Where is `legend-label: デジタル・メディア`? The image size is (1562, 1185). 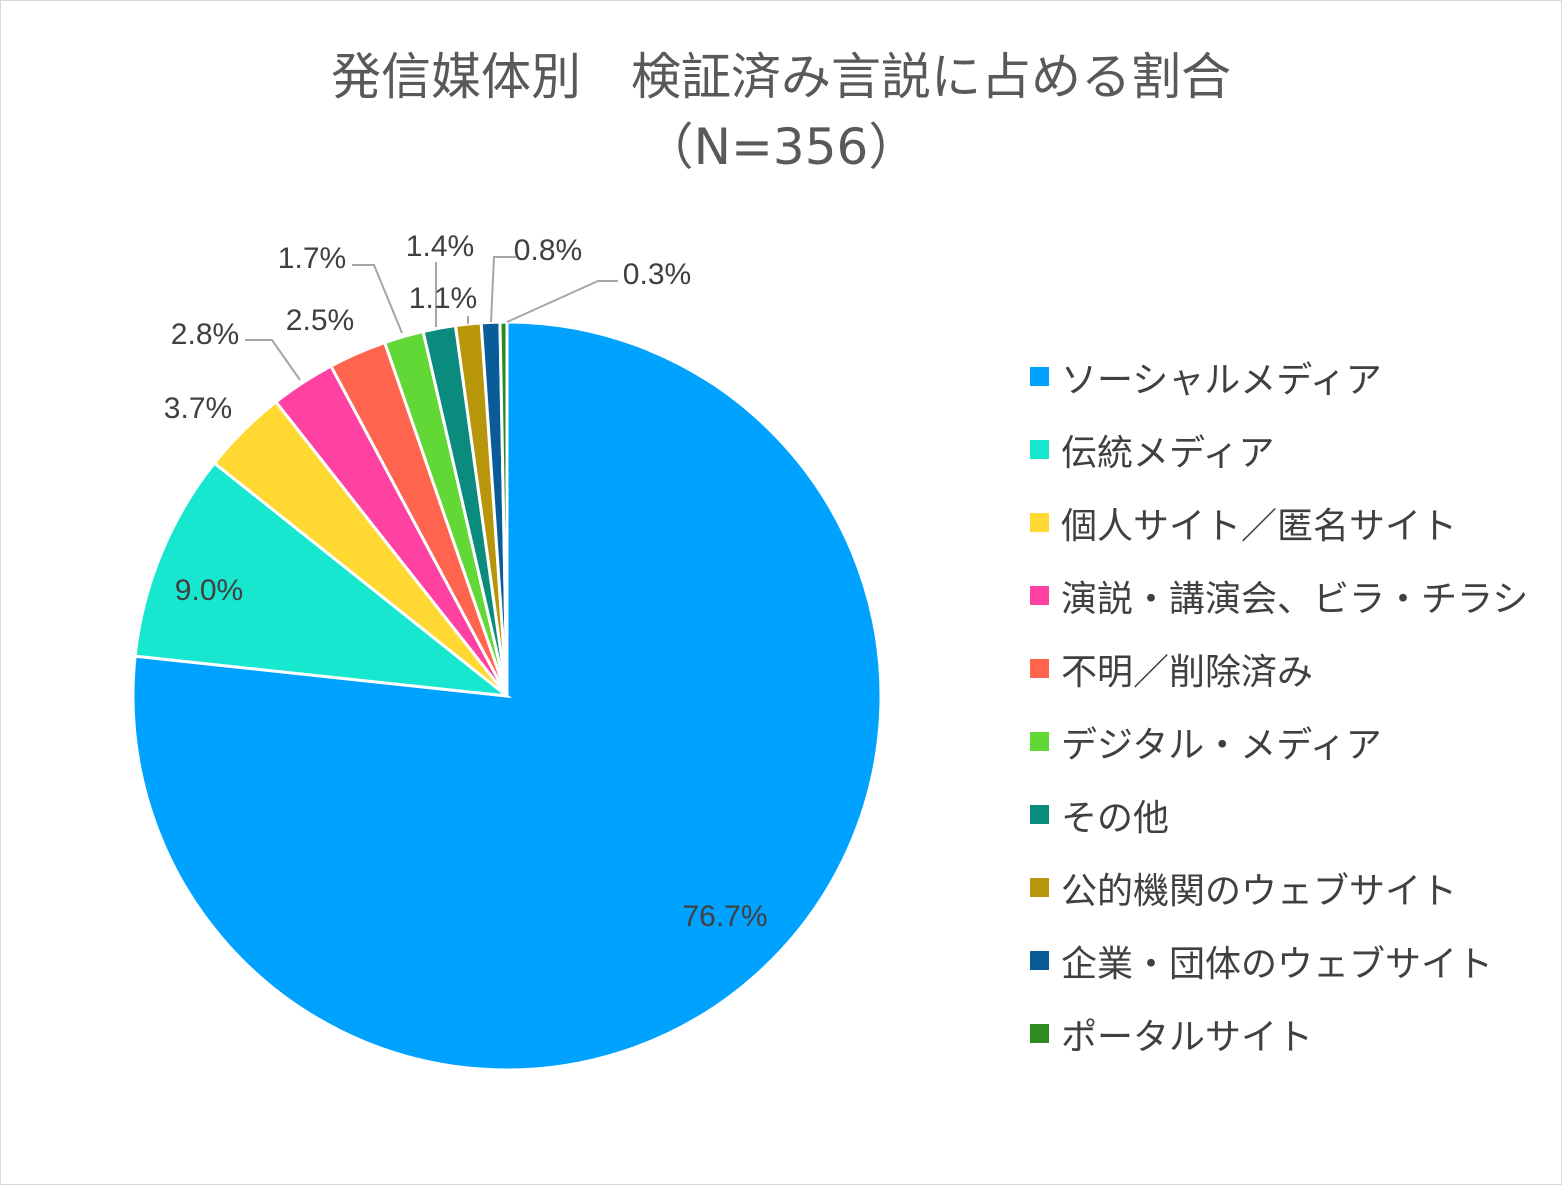 legend-label: デジタル・メディア is located at coordinates (1221, 745).